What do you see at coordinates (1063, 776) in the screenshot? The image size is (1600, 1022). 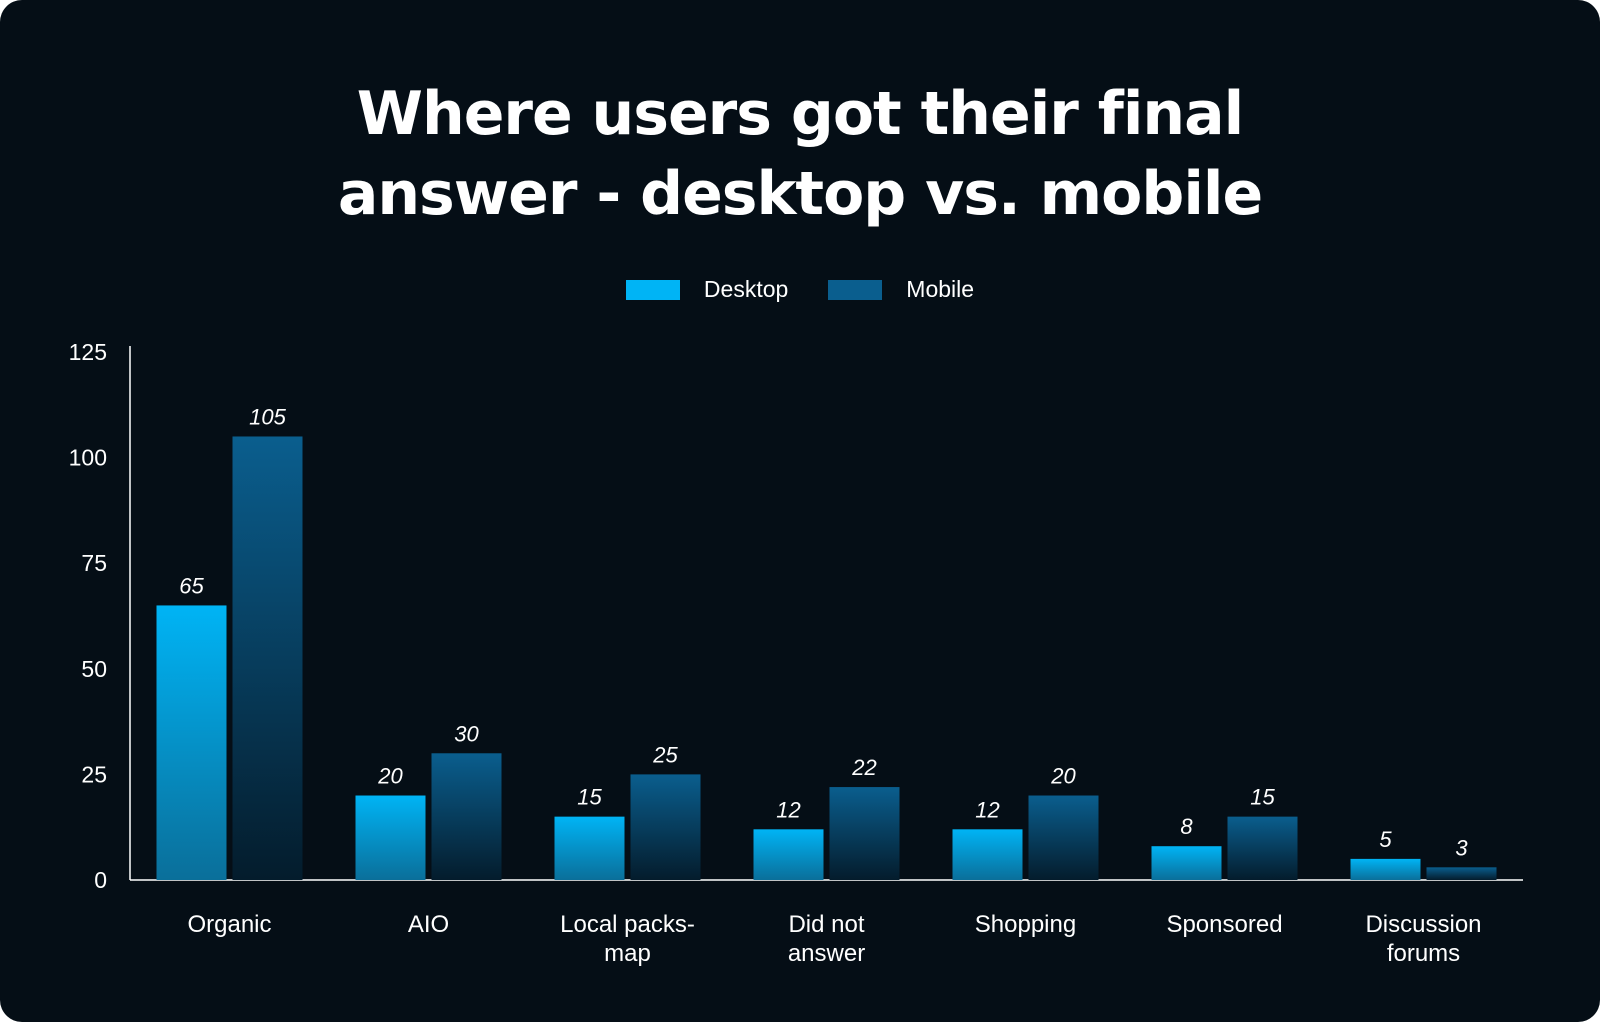 I see `data-label-mobile: 20` at bounding box center [1063, 776].